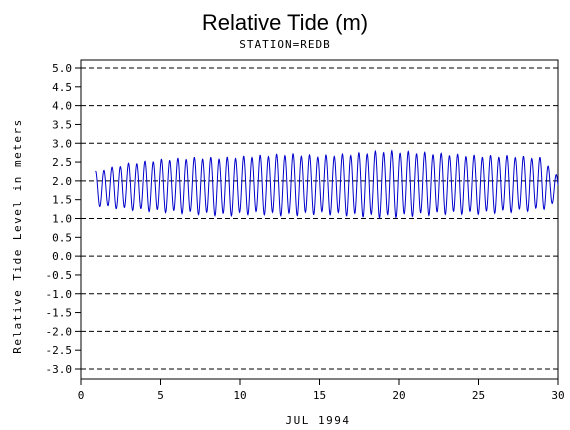 The width and height of the screenshot is (570, 430). What do you see at coordinates (285, 22) in the screenshot?
I see `chart-title: Relative Tide (m)` at bounding box center [285, 22].